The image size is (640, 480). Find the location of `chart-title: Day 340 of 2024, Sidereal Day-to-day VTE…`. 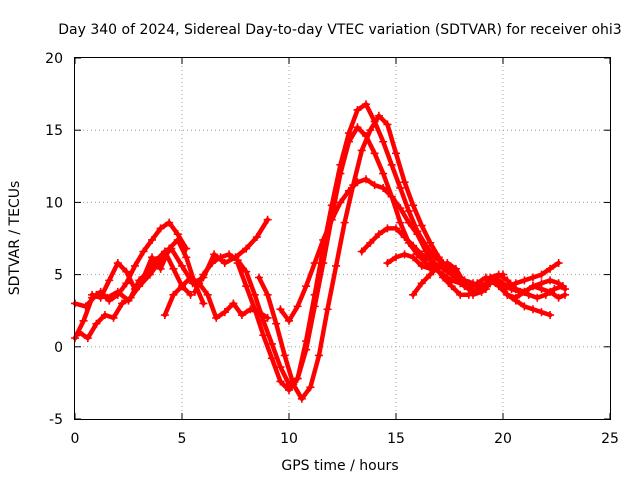

chart-title: Day 340 of 2024, Sidereal Day-to-day VTE… is located at coordinates (339, 30).